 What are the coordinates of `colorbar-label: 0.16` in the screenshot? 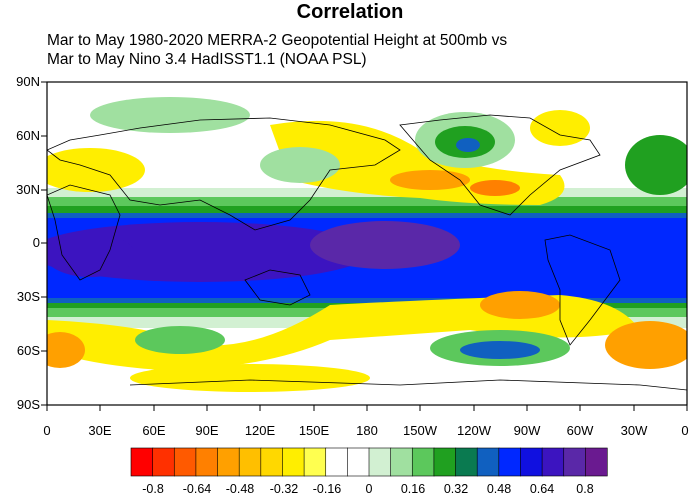 It's located at (413, 489).